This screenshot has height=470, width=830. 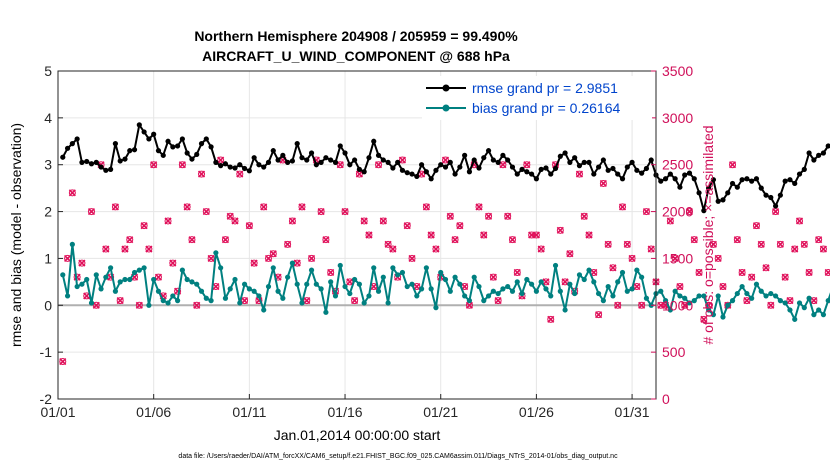 What do you see at coordinates (536, 412) in the screenshot?
I see `x-tick-label: 01/26` at bounding box center [536, 412].